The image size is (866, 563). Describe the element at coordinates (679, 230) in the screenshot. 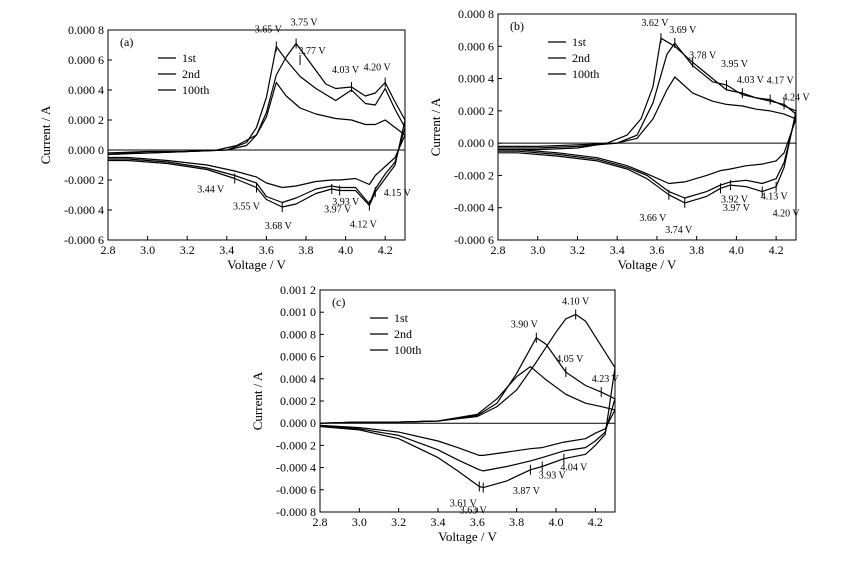

I see `peak-label: 3.74 V` at that location.